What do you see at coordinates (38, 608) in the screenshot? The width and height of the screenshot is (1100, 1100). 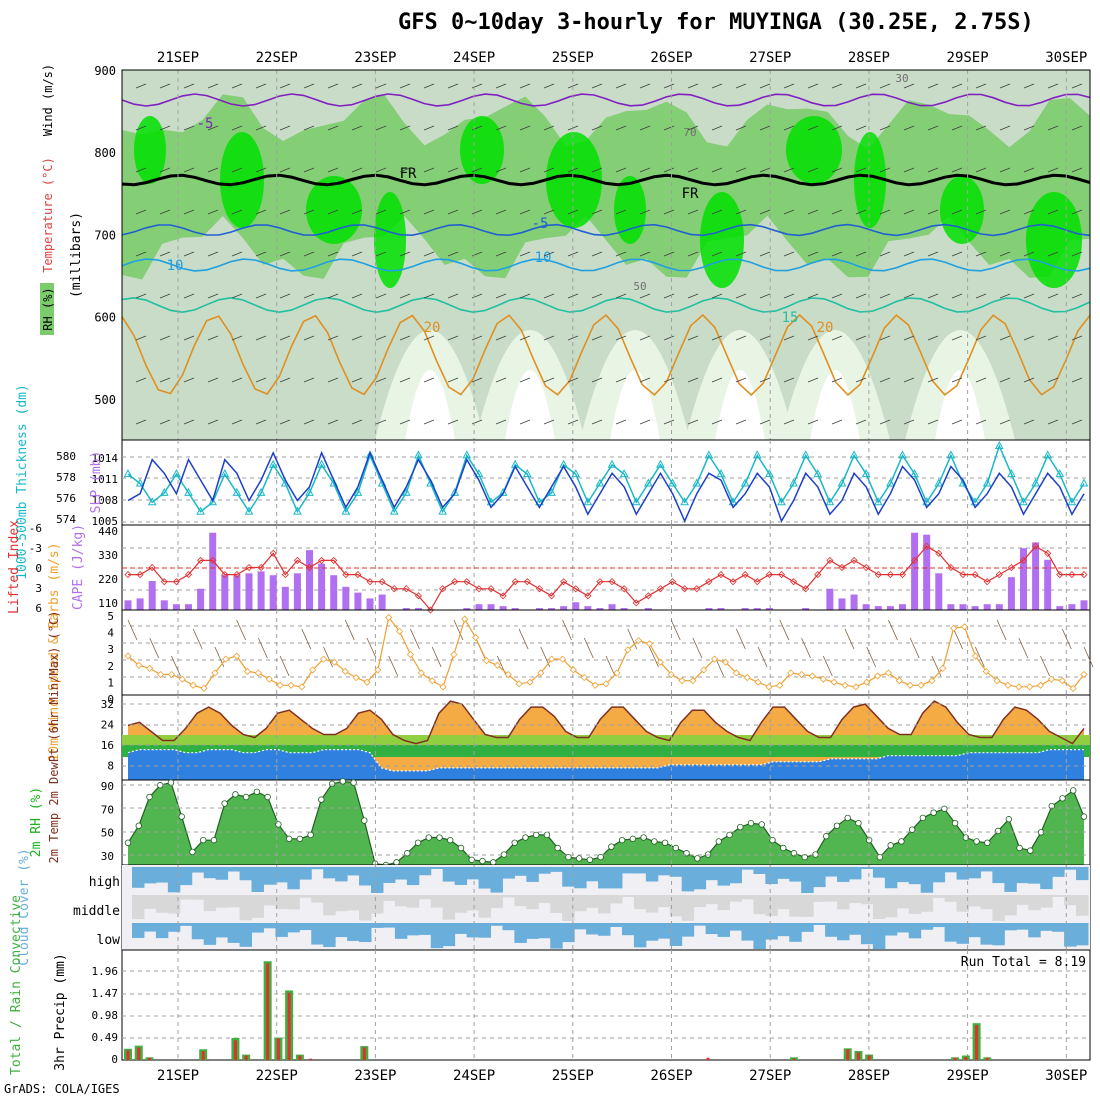 I see `lifted-tick: 6` at bounding box center [38, 608].